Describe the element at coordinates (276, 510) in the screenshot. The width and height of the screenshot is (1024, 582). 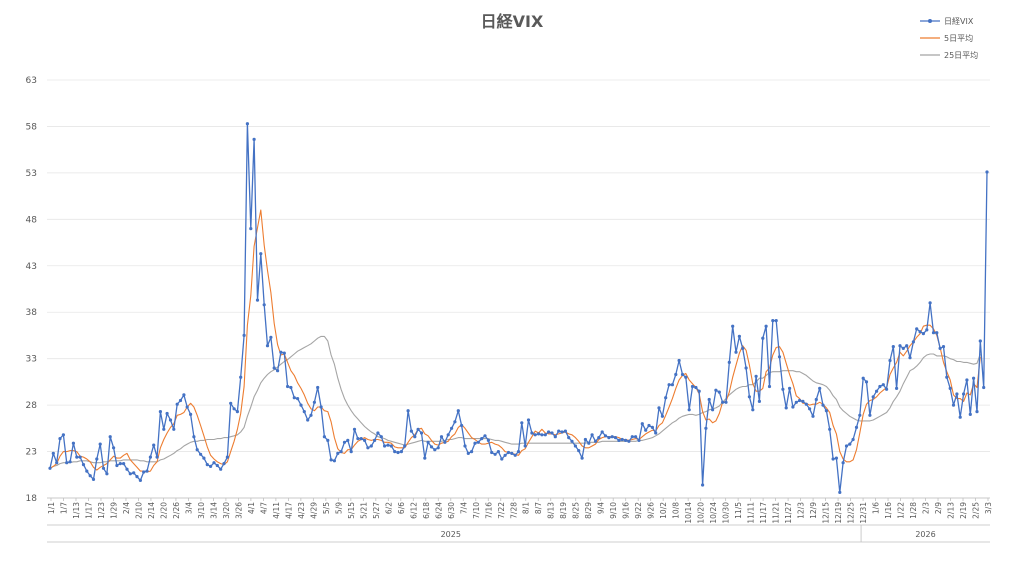
I see `x-tick-label: 4/11` at that location.